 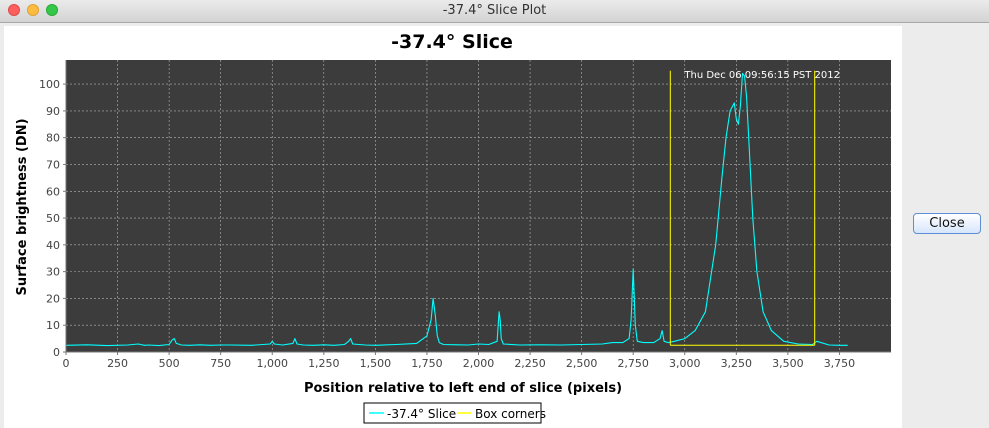 I want to click on x-tick-label: 750, so click(x=220, y=363).